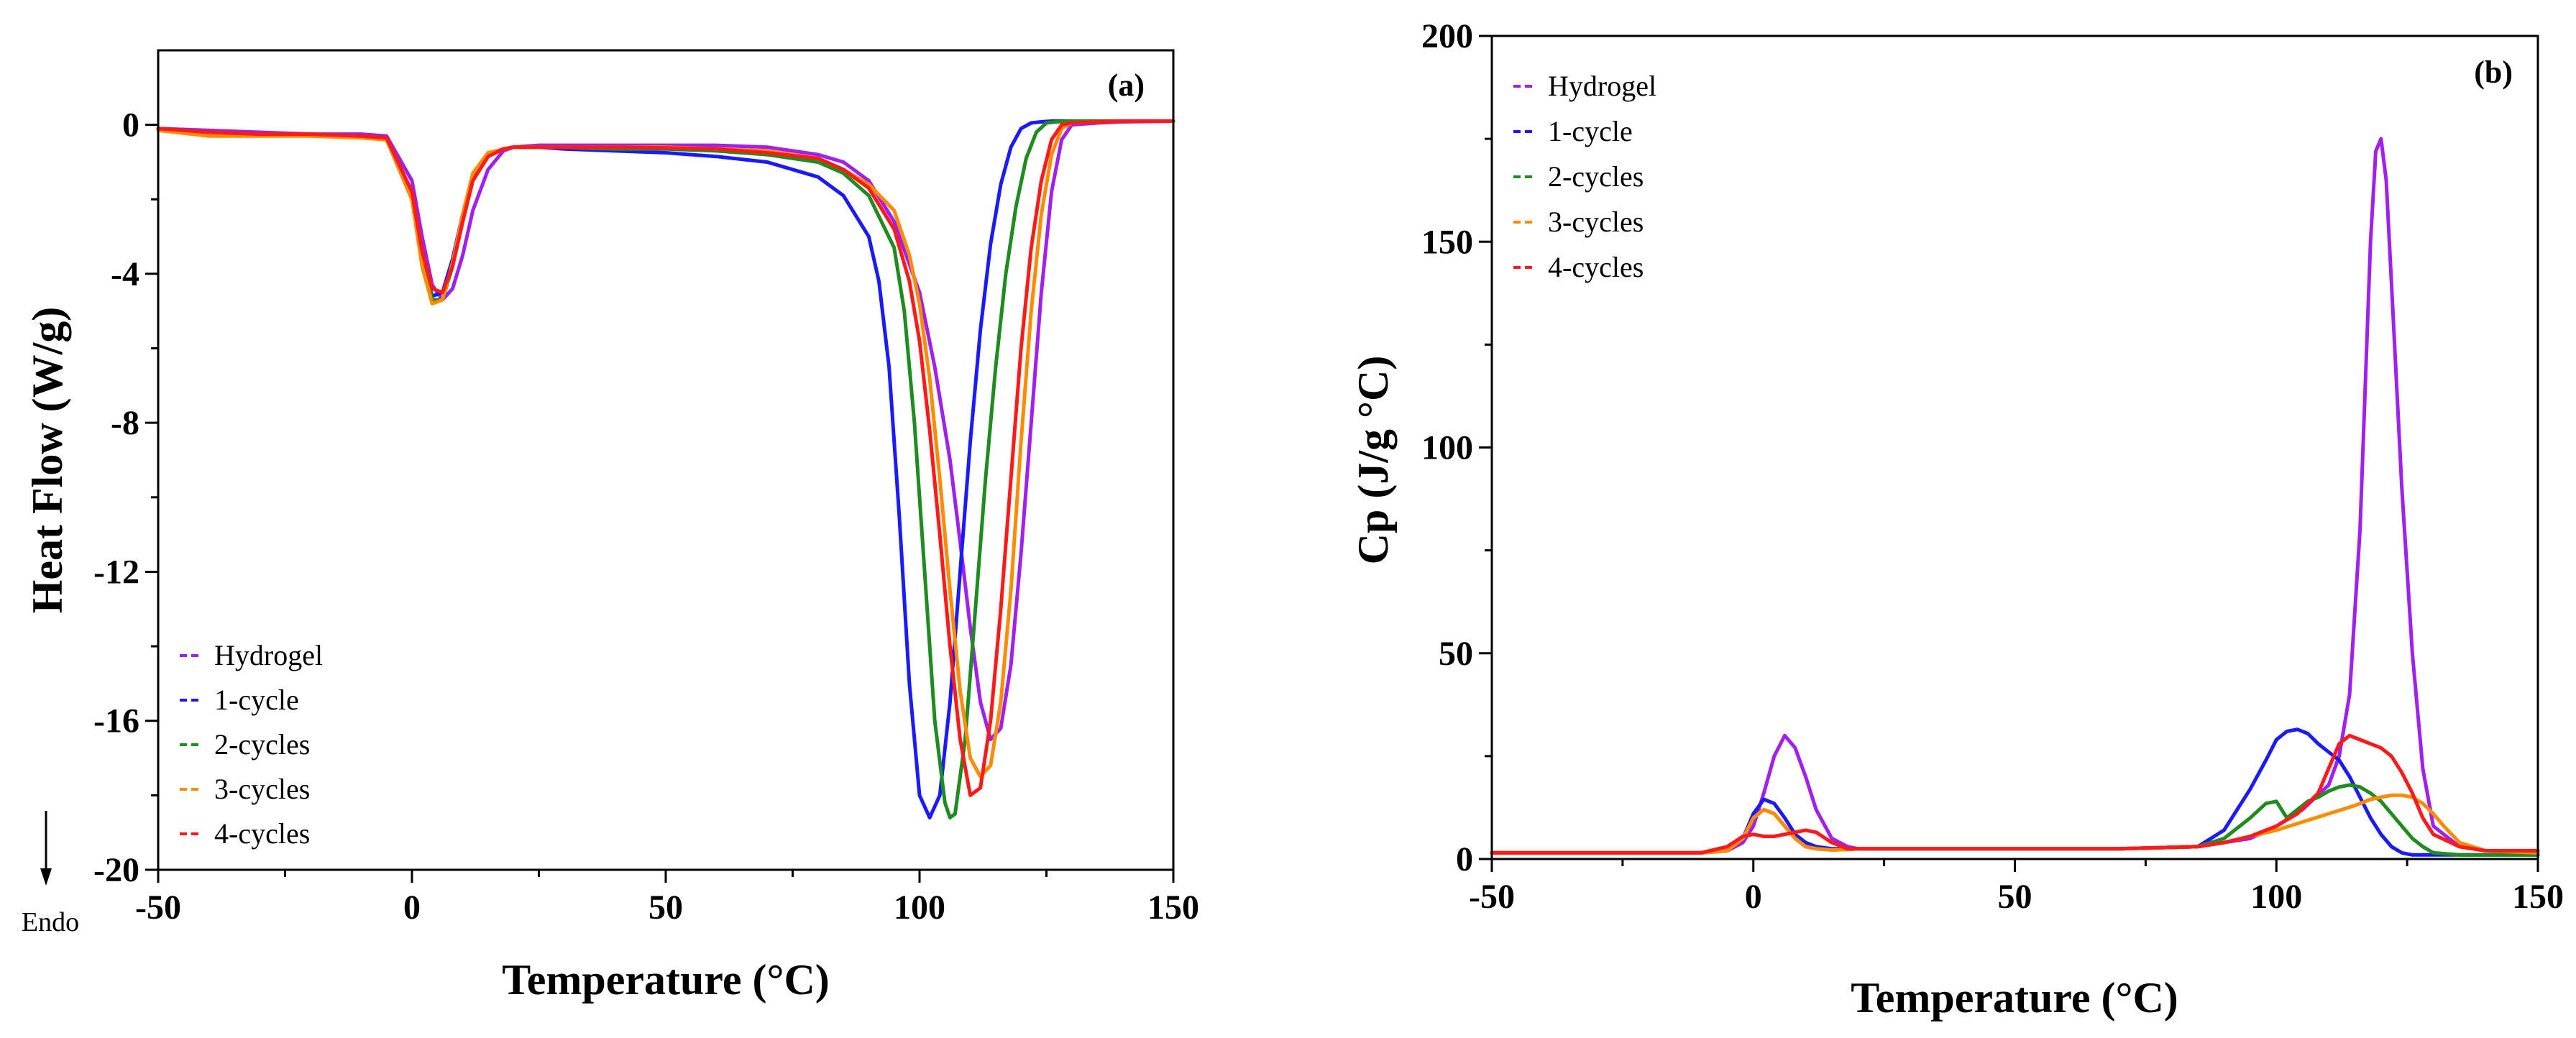 This screenshot has width=2576, height=1038. Describe the element at coordinates (1456, 654) in the screenshot. I see `y-tick-label: 50` at that location.